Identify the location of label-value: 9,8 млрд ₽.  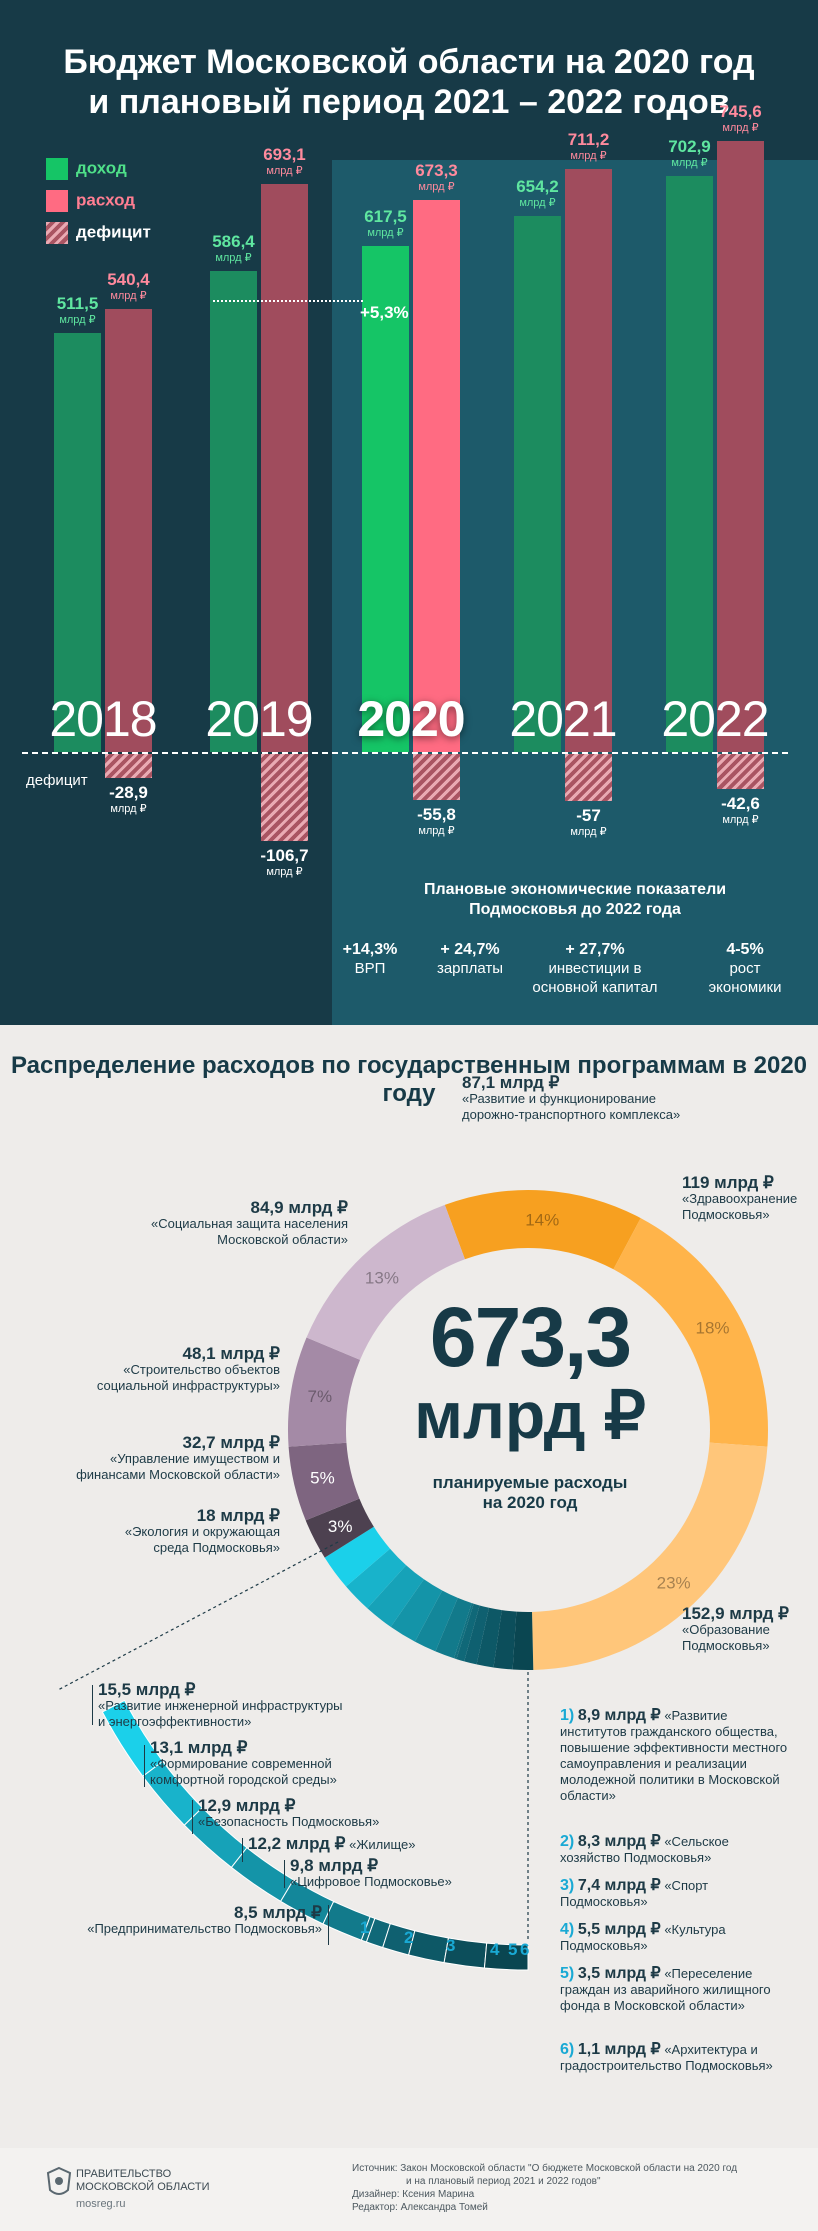
(334, 1865).